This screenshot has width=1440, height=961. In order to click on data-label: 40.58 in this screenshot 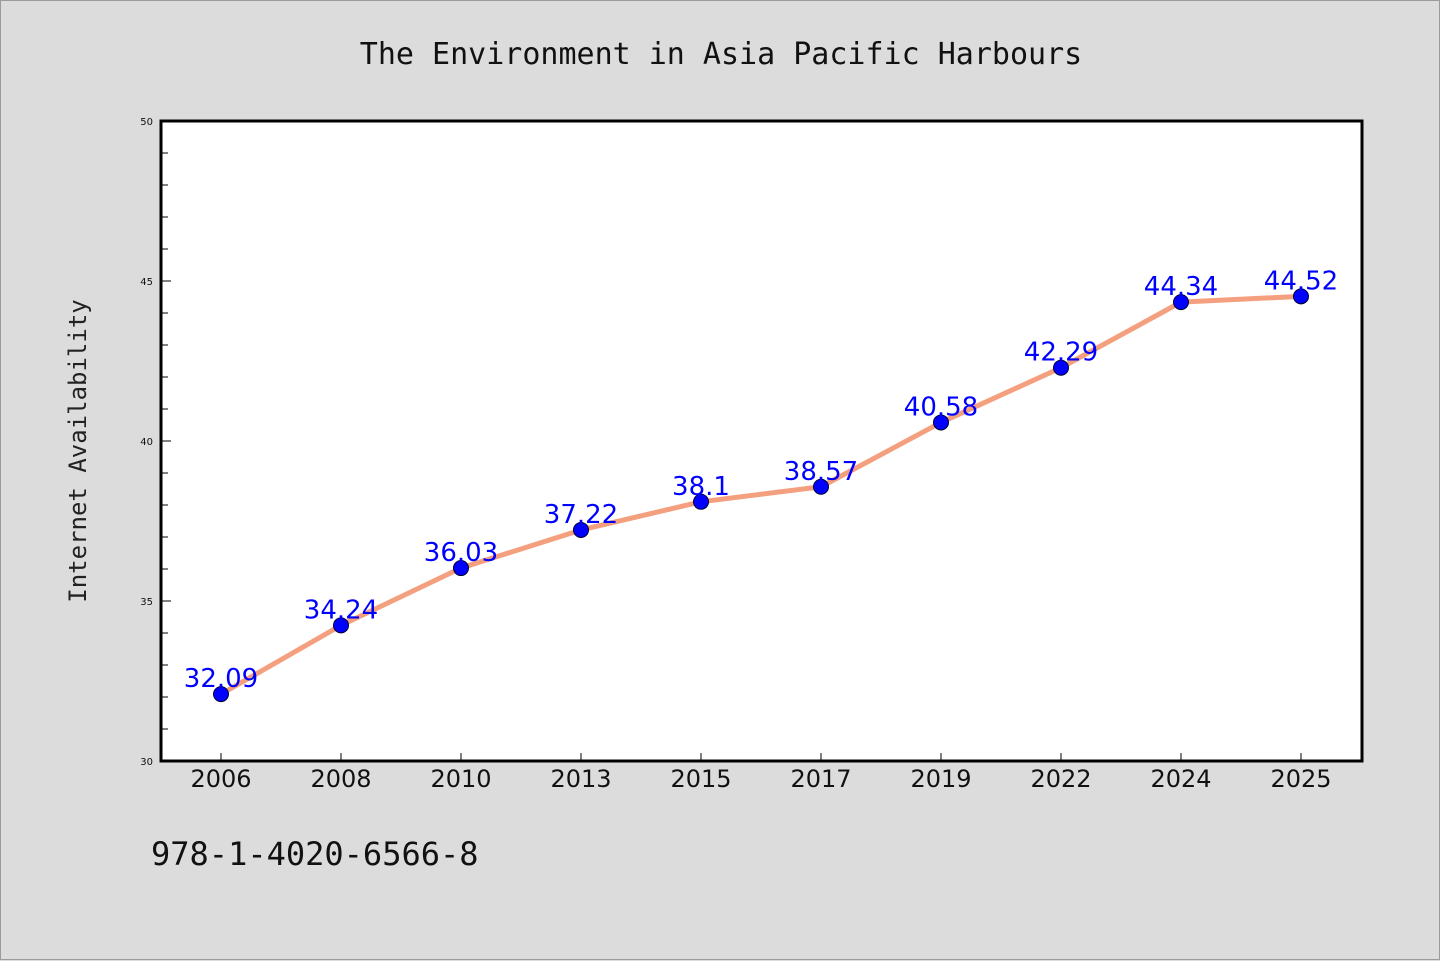, I will do `click(941, 407)`.